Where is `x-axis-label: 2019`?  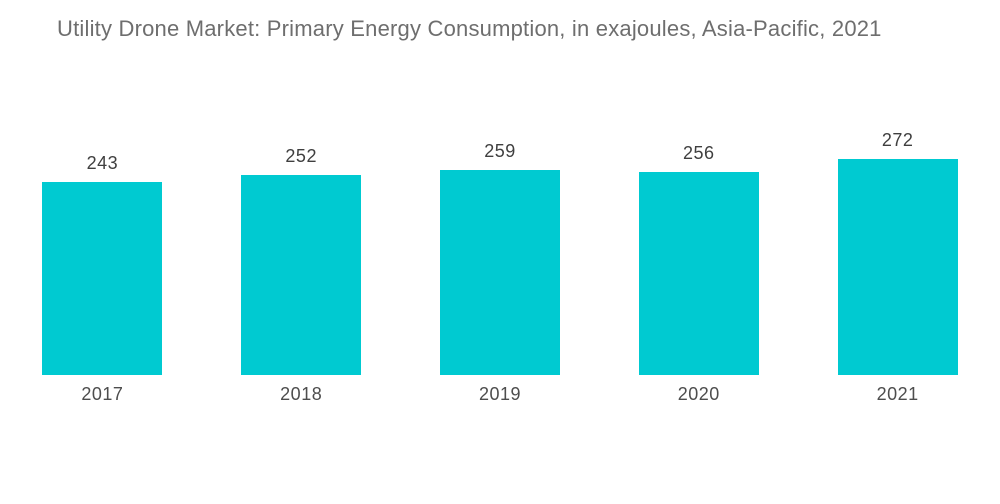
x-axis-label: 2019 is located at coordinates (500, 394).